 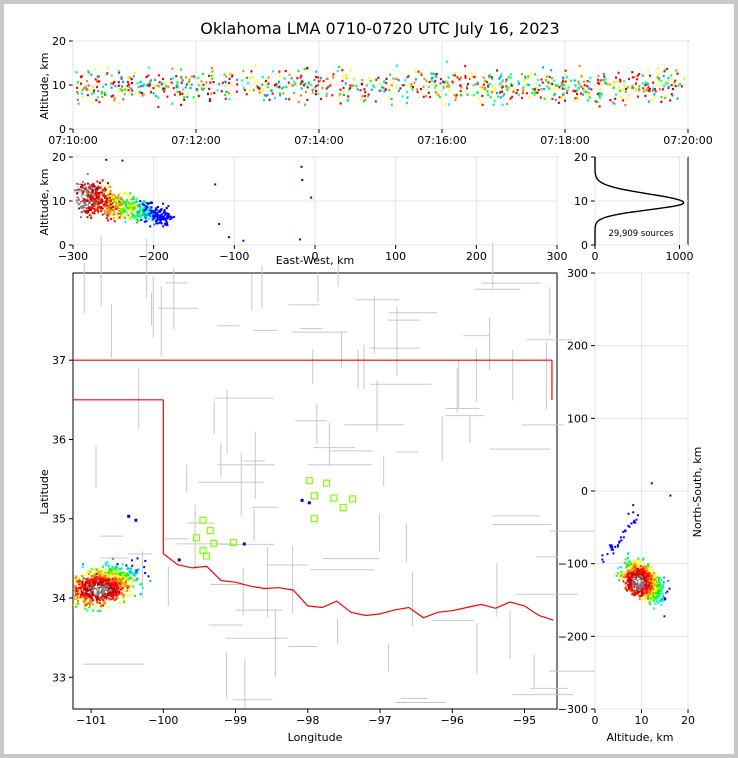 I want to click on ns-panel-ytick: 200, so click(x=577, y=346).